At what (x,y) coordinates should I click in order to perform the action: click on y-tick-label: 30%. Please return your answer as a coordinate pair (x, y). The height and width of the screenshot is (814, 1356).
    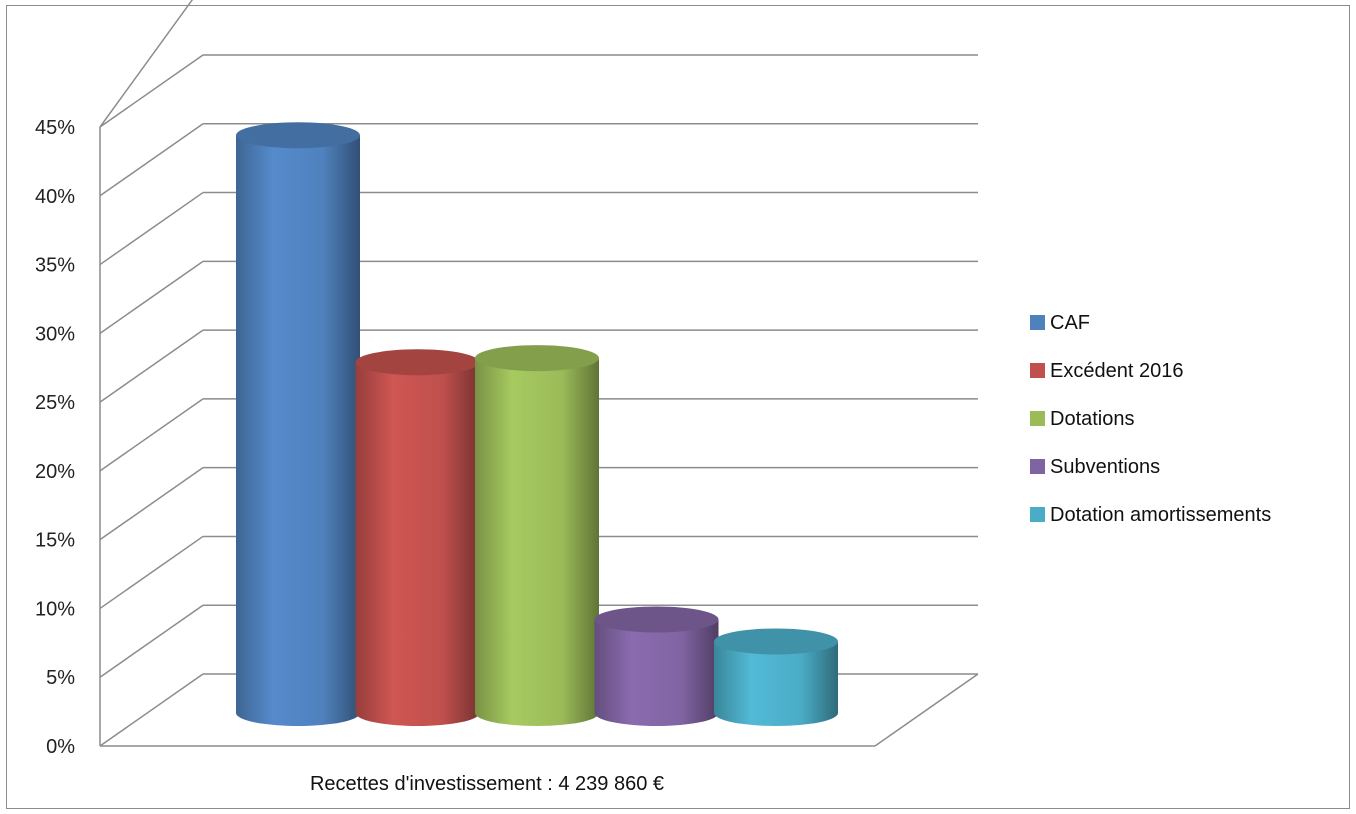
    Looking at the image, I should click on (55, 334).